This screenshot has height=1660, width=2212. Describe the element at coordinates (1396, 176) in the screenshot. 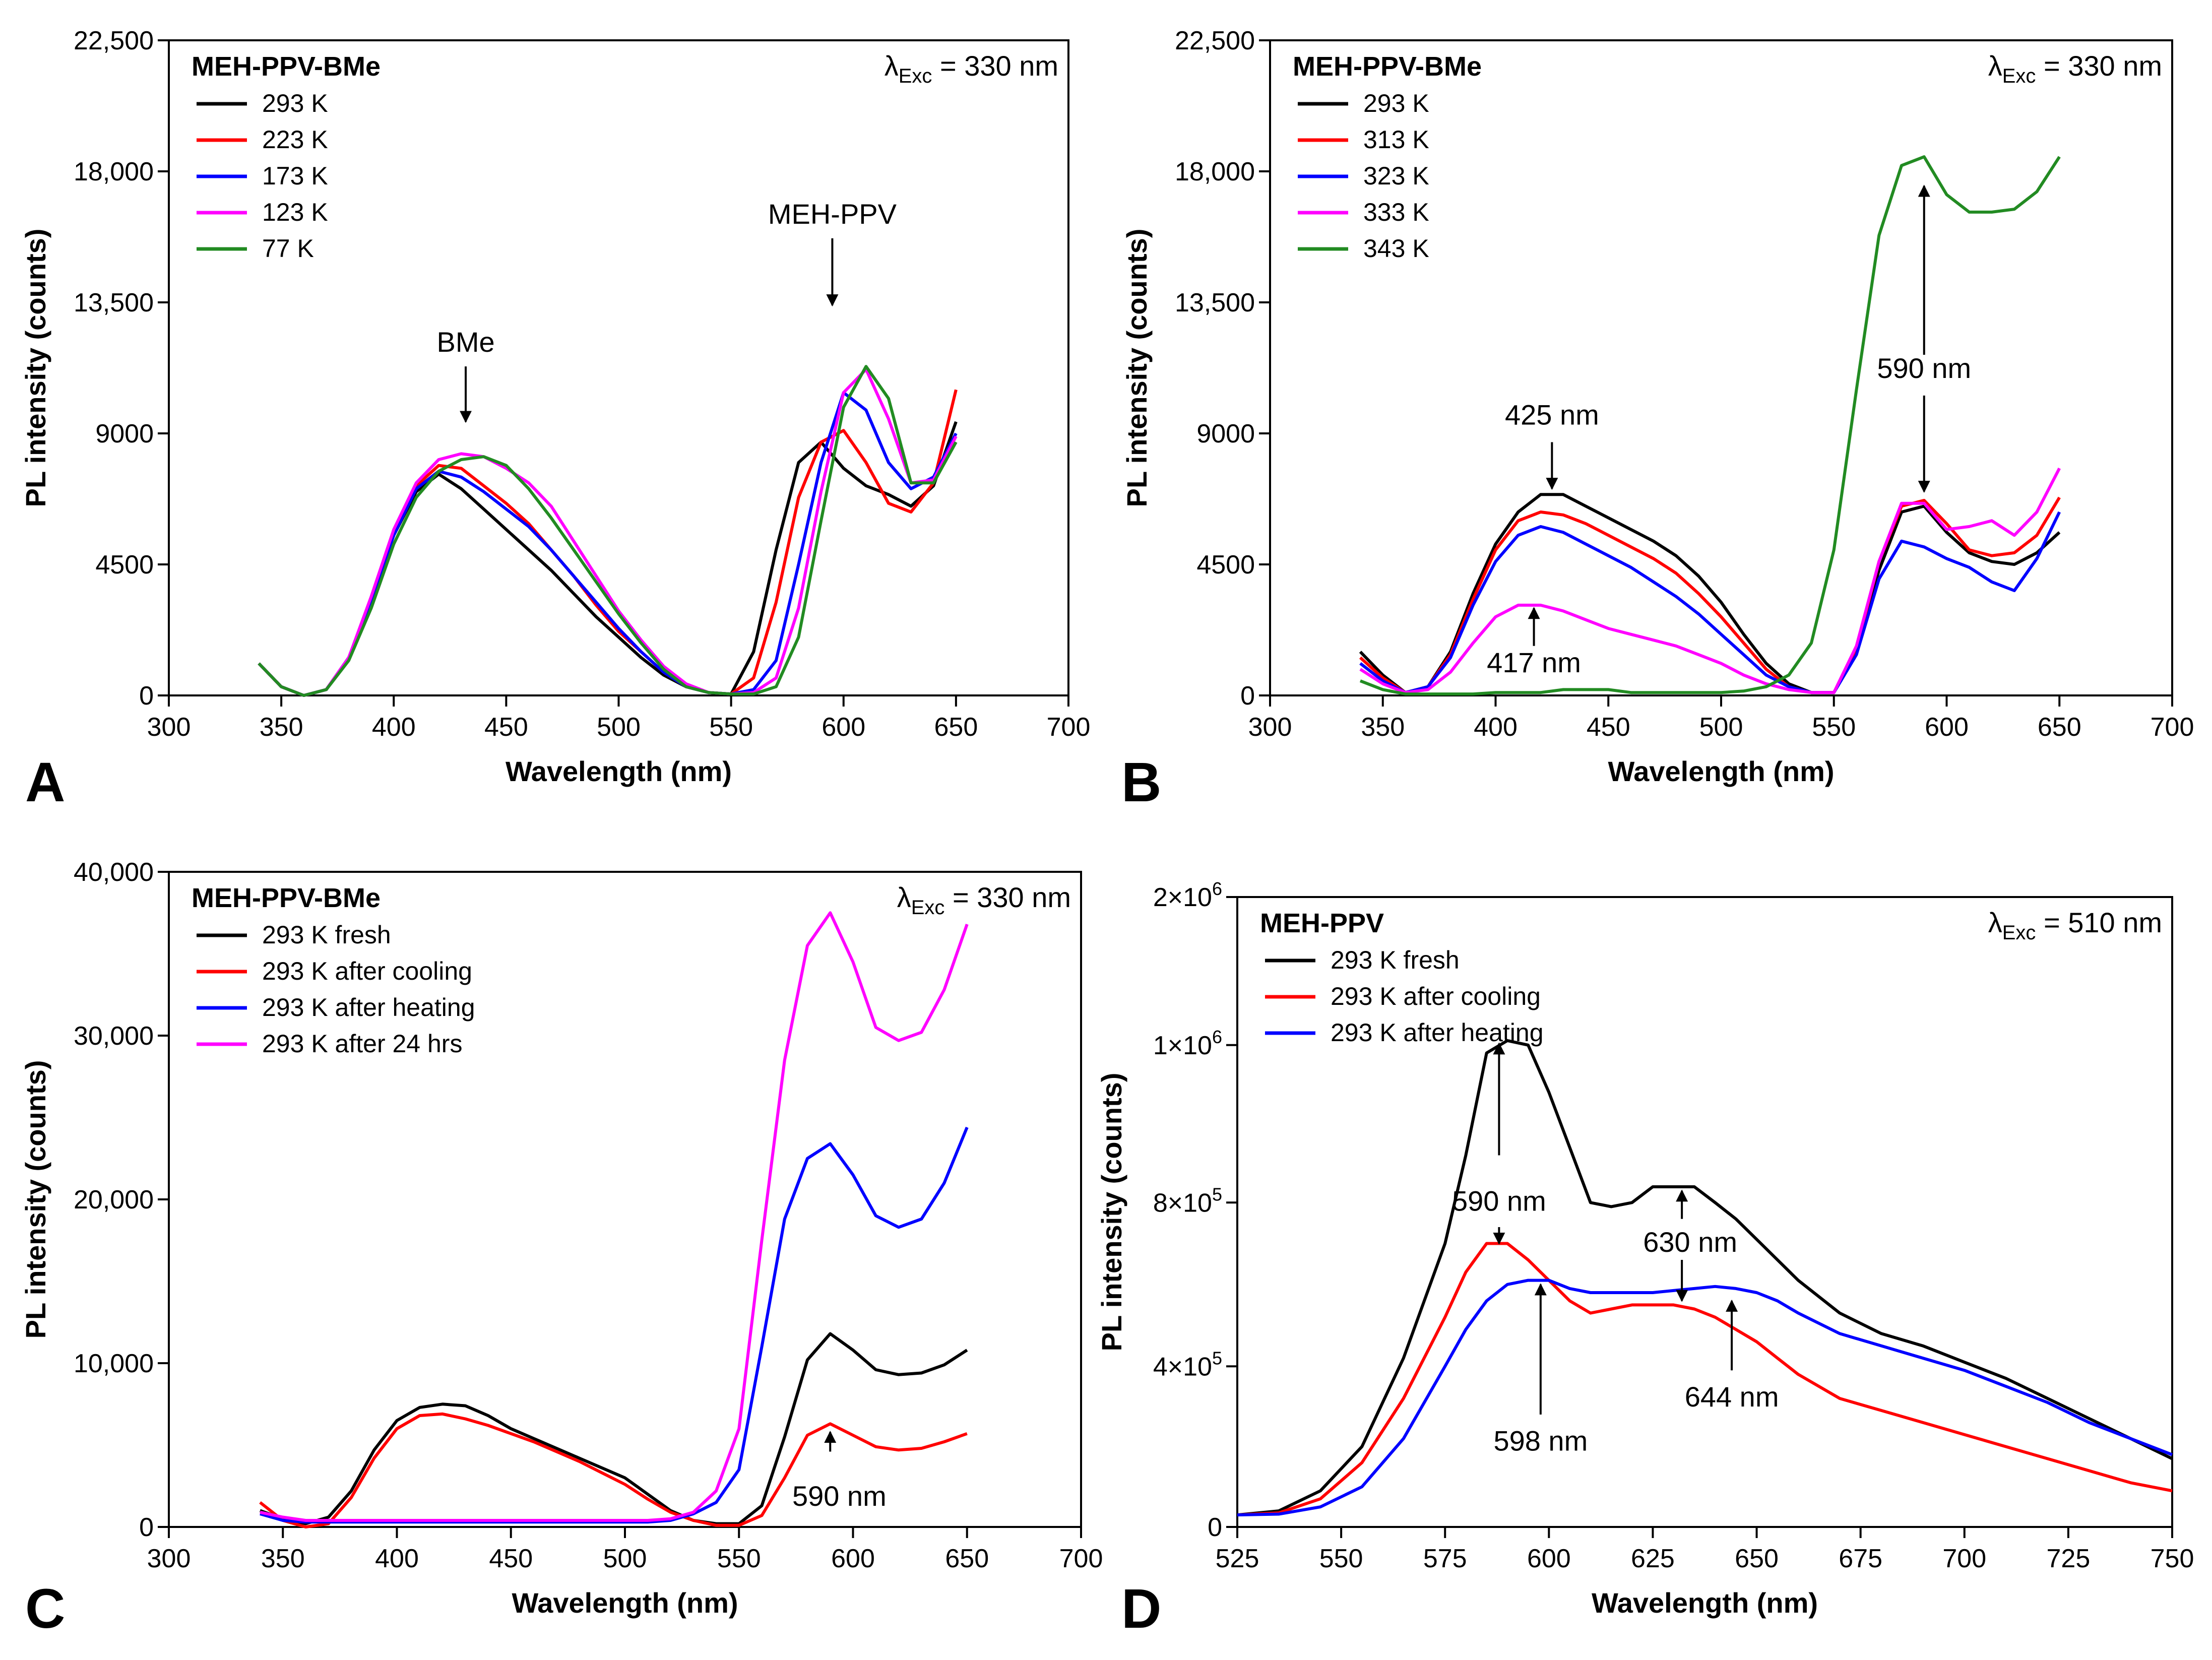

I see `legend-entry: 323 K` at that location.